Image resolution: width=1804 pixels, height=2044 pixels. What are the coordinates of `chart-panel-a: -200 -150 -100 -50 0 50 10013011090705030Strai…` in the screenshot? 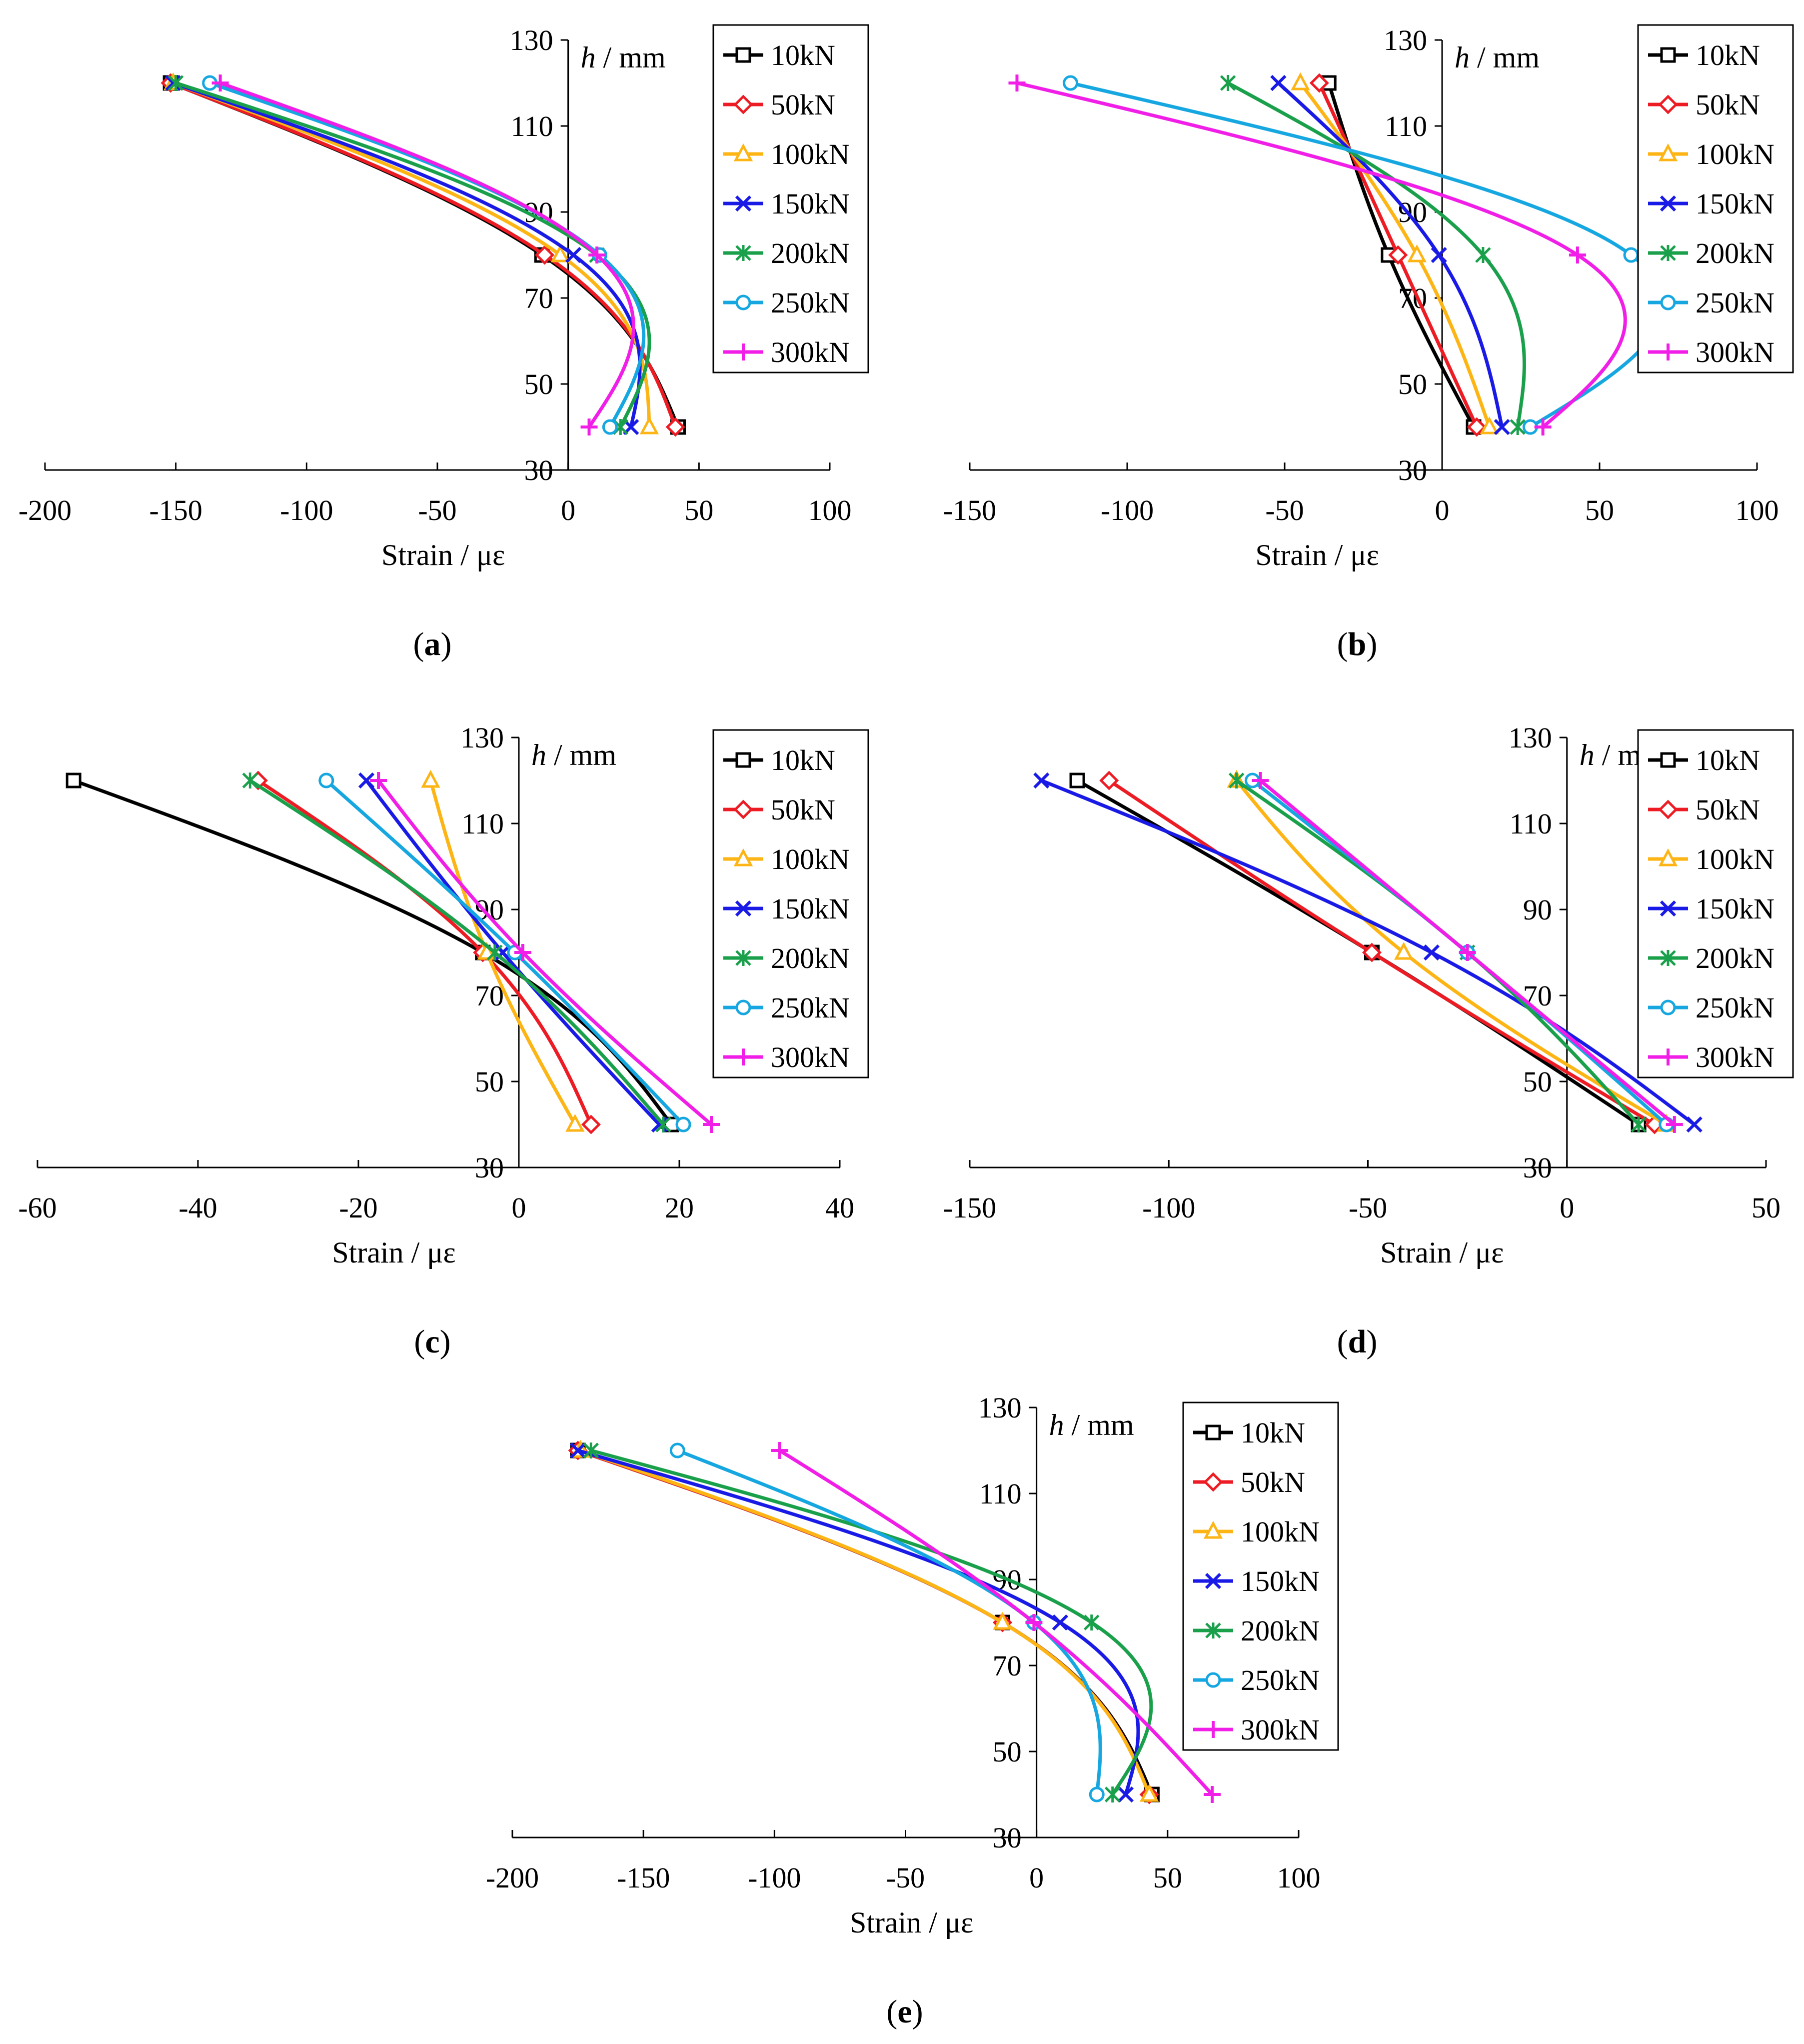 It's located at (443, 343).